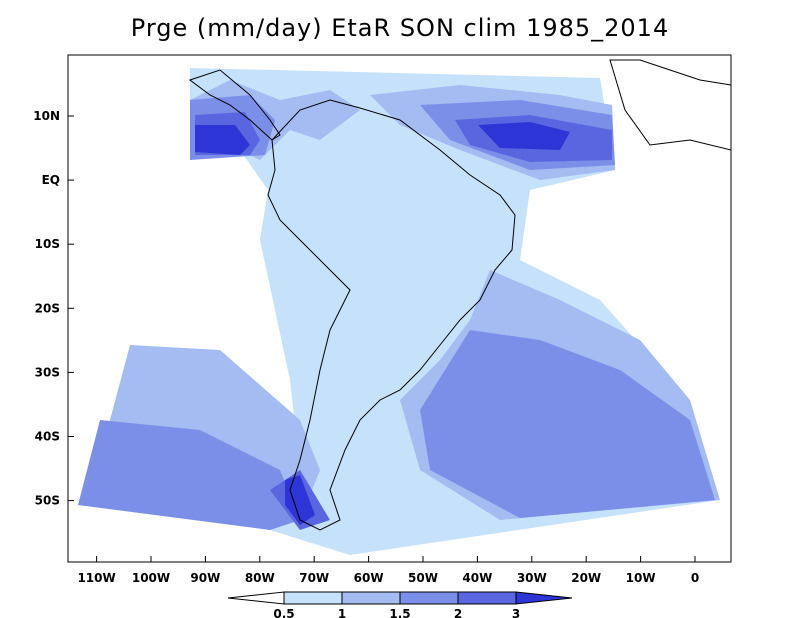 The height and width of the screenshot is (618, 800). I want to click on colorbar: 0.5 1 1.5 2 3, so click(400, 604).